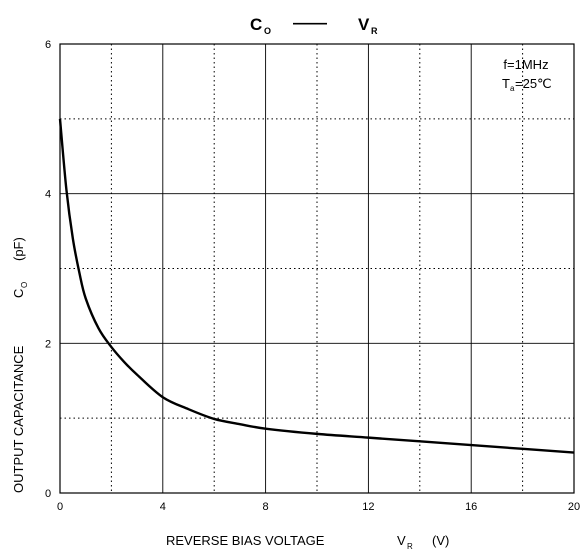  I want to click on x-tick-labels: 0 4 8 12 16 20, so click(318, 507).